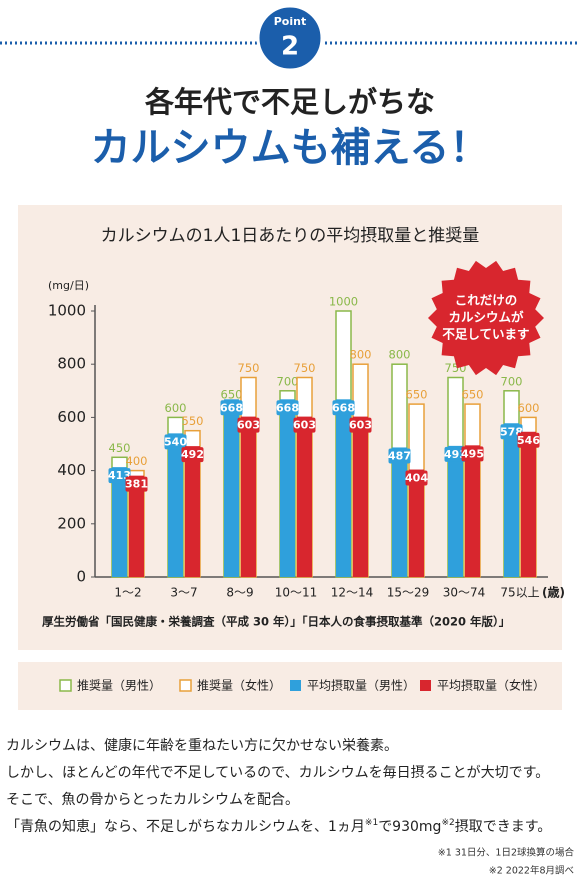 The height and width of the screenshot is (883, 580). Describe the element at coordinates (71, 364) in the screenshot. I see `y-tick-label: 800` at that location.